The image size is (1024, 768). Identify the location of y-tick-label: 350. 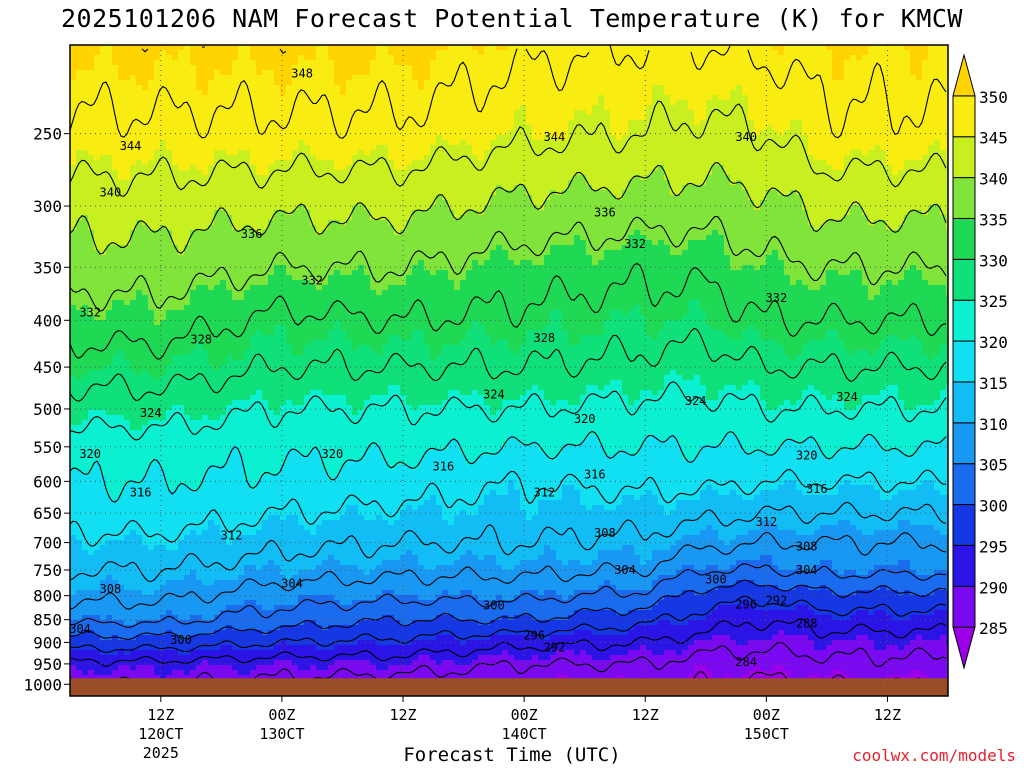
(47, 267).